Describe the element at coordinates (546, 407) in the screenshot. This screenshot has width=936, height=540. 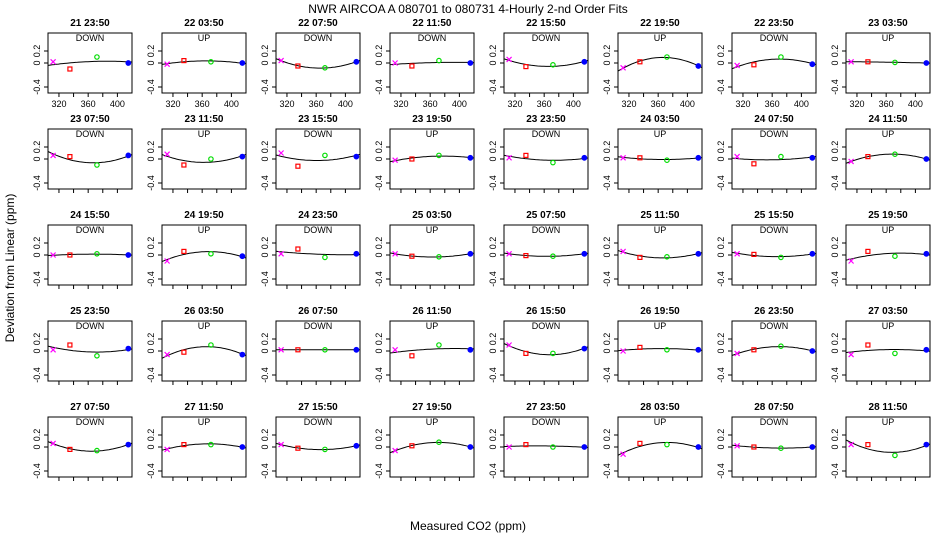
I see `panel-title: 27 23:50` at that location.